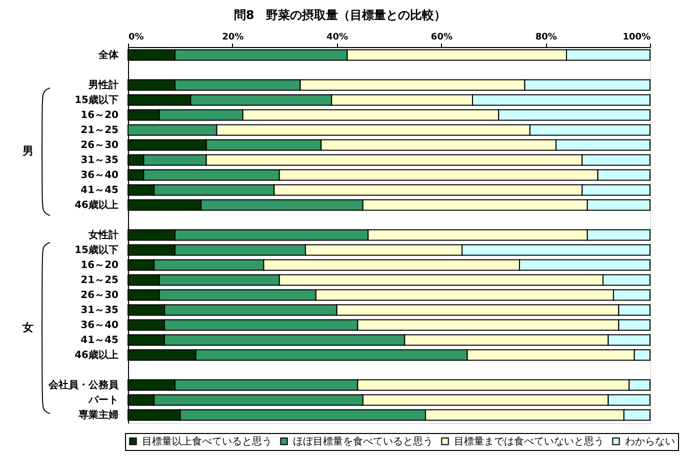  Describe the element at coordinates (363, 441) in the screenshot. I see `legend-label: ほぼ目標量を食べていると思う` at that location.